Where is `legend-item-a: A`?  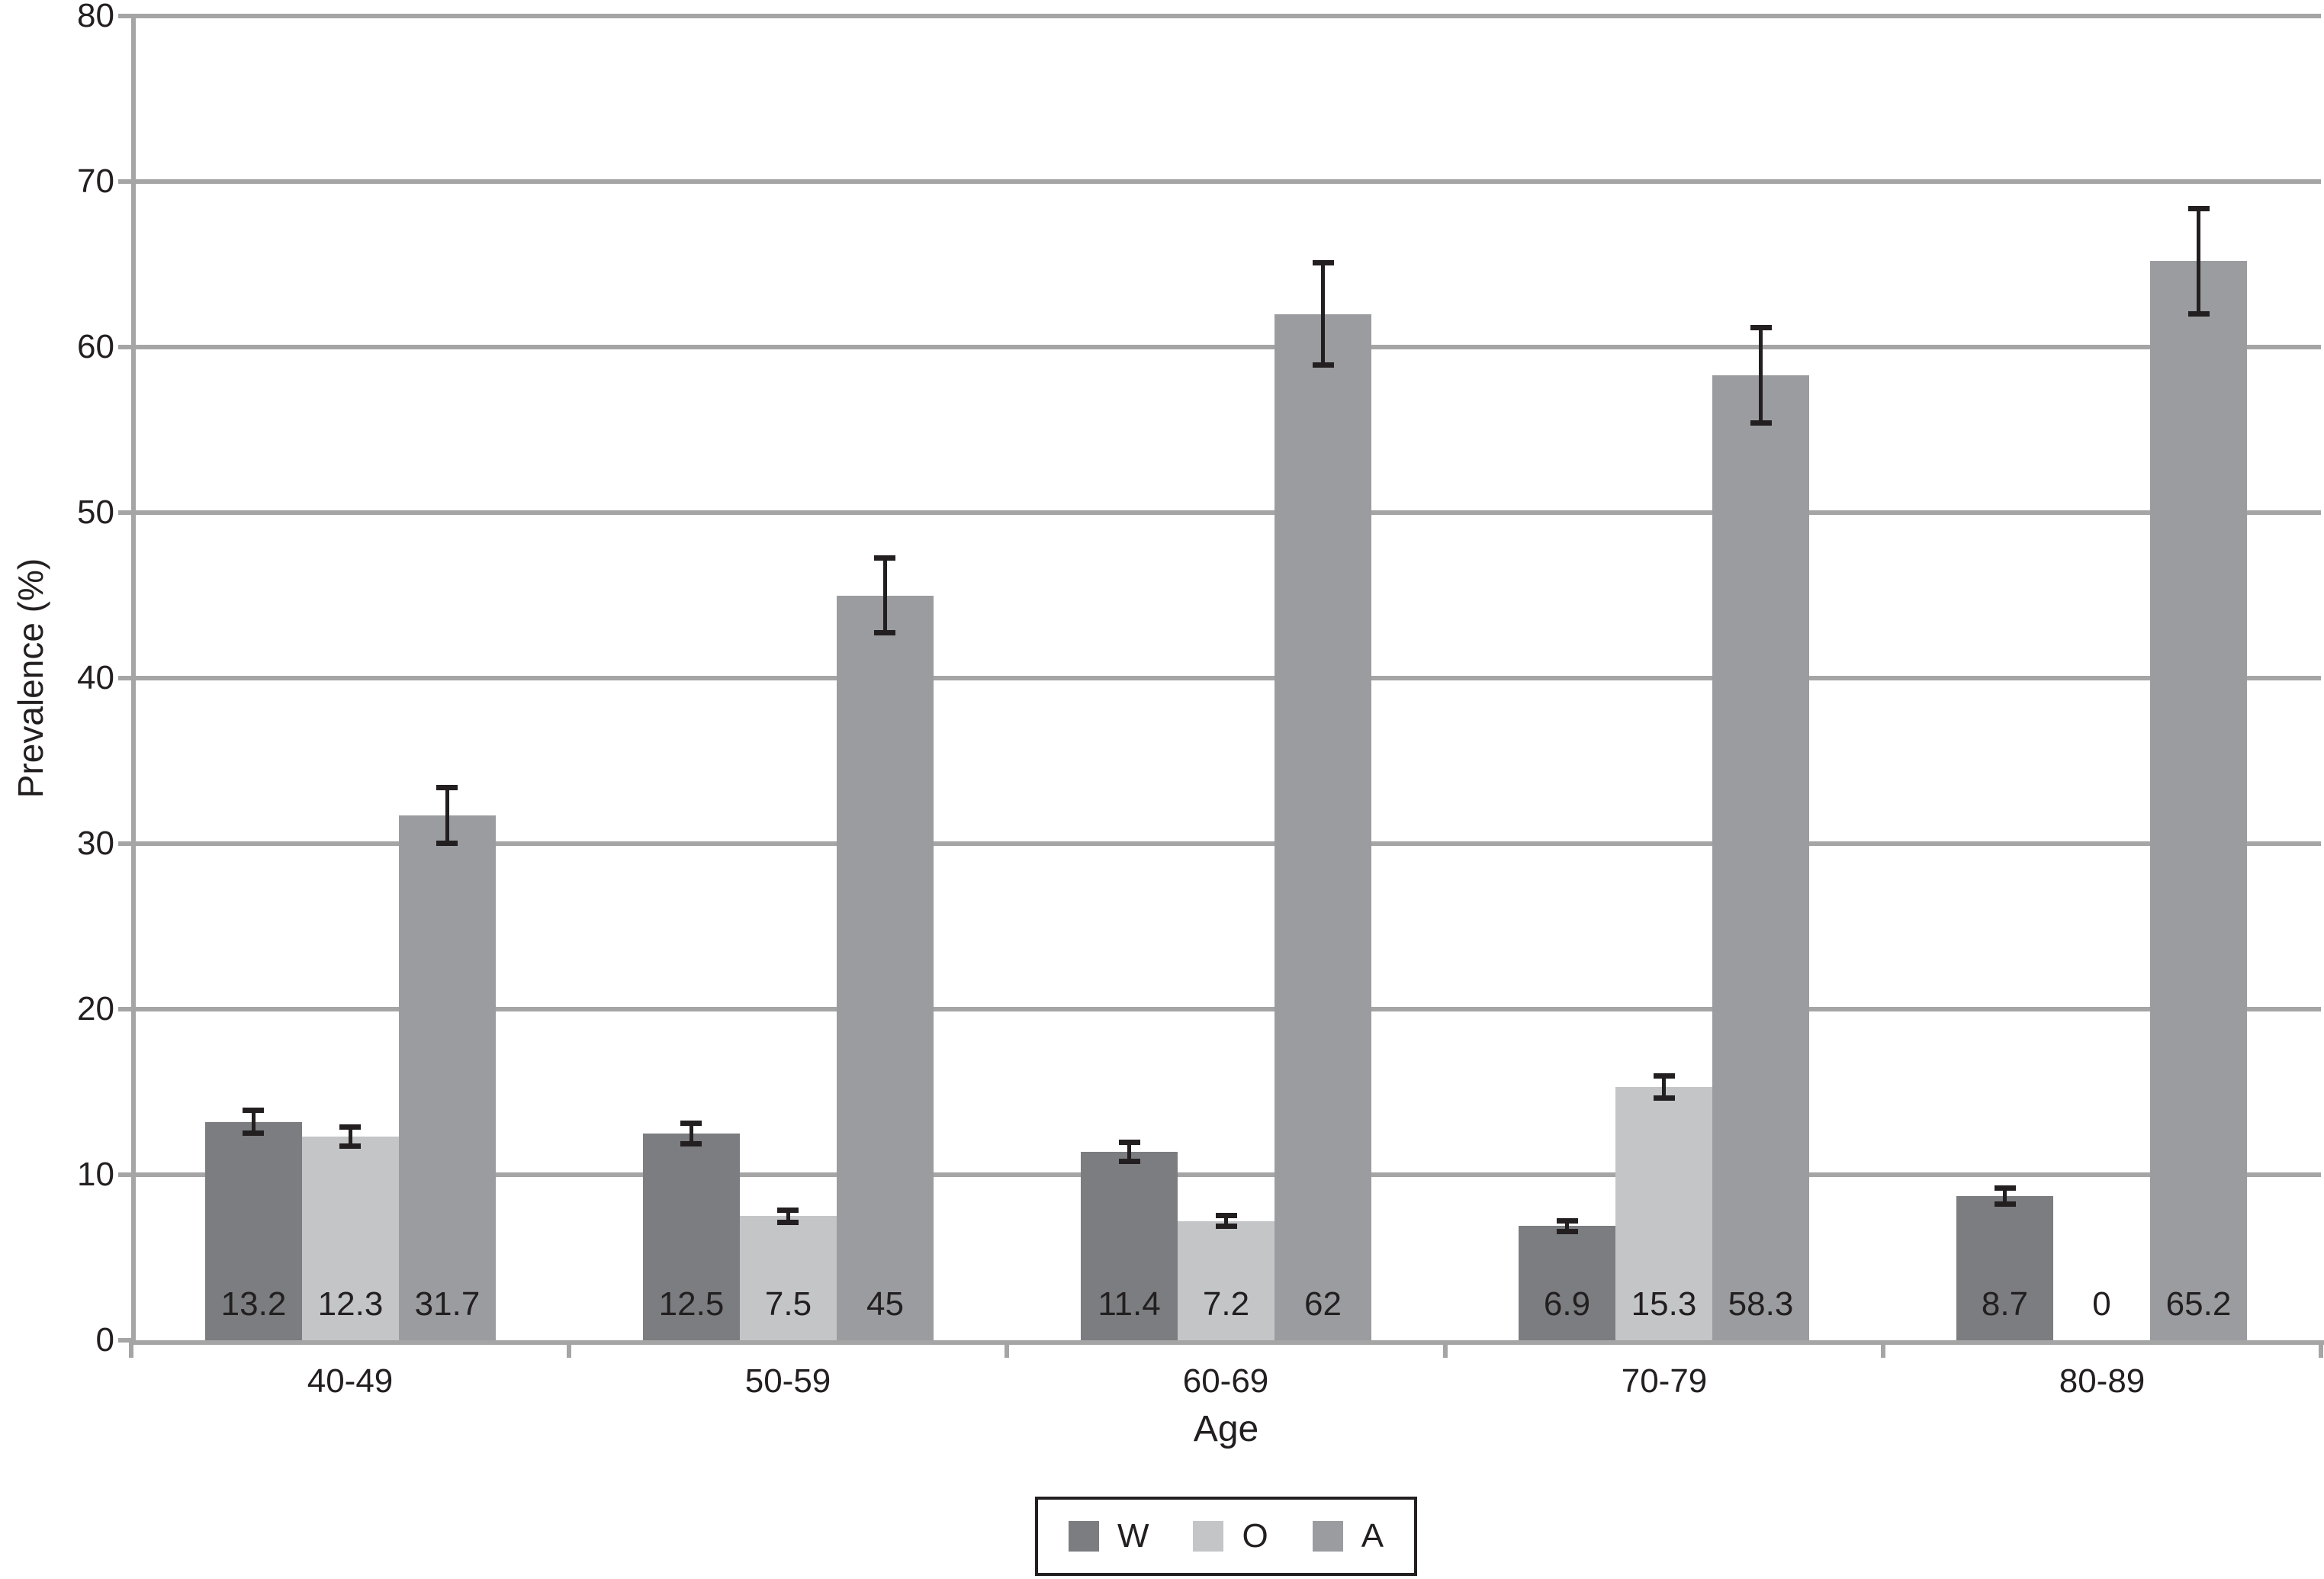
legend-item-a: A is located at coordinates (1348, 1536).